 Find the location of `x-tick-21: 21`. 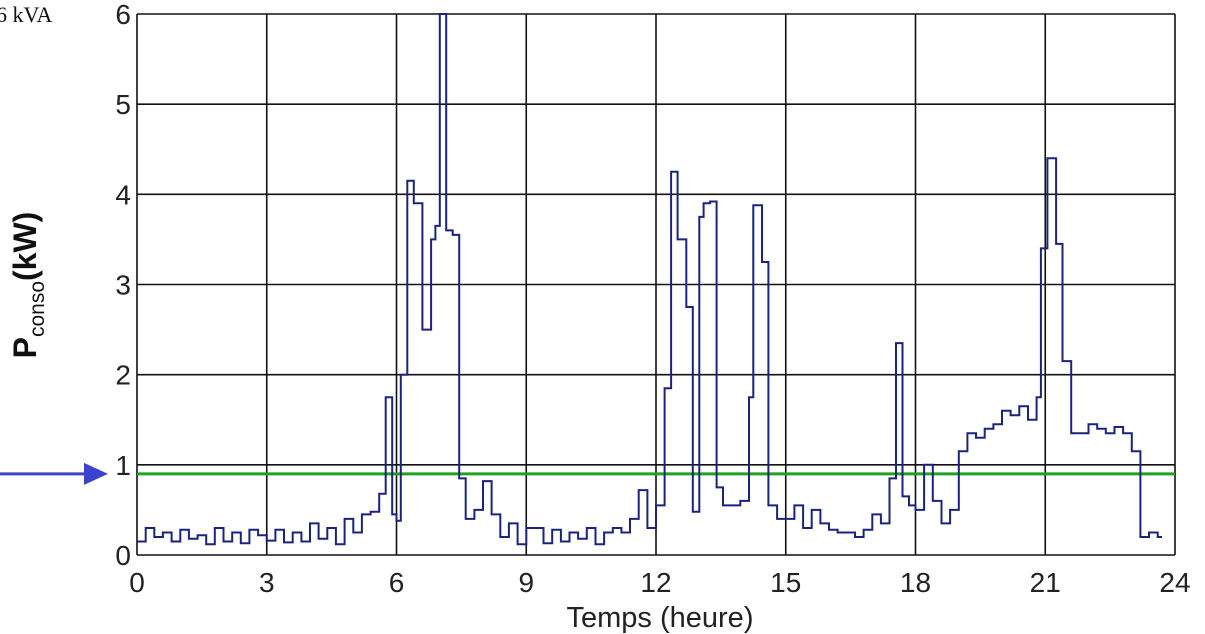

x-tick-21: 21 is located at coordinates (1045, 582).